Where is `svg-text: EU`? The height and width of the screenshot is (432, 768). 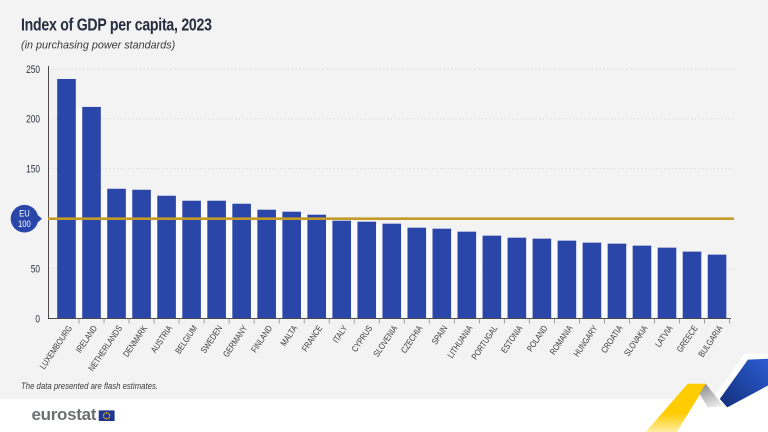 svg-text: EU is located at coordinates (24, 213).